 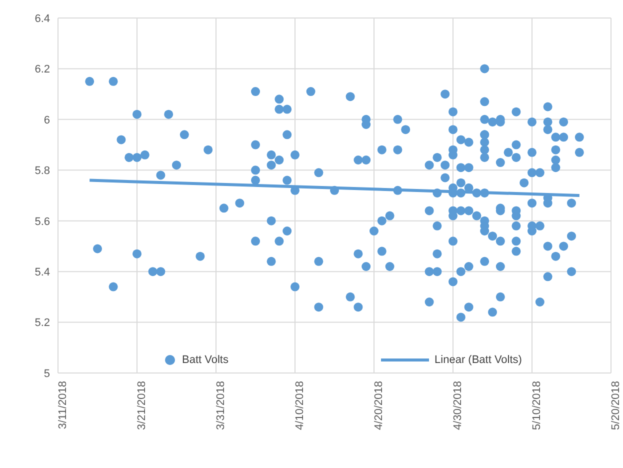 What do you see at coordinates (478, 360) in the screenshot?
I see `legend-label: Linear (Batt Volts)` at bounding box center [478, 360].